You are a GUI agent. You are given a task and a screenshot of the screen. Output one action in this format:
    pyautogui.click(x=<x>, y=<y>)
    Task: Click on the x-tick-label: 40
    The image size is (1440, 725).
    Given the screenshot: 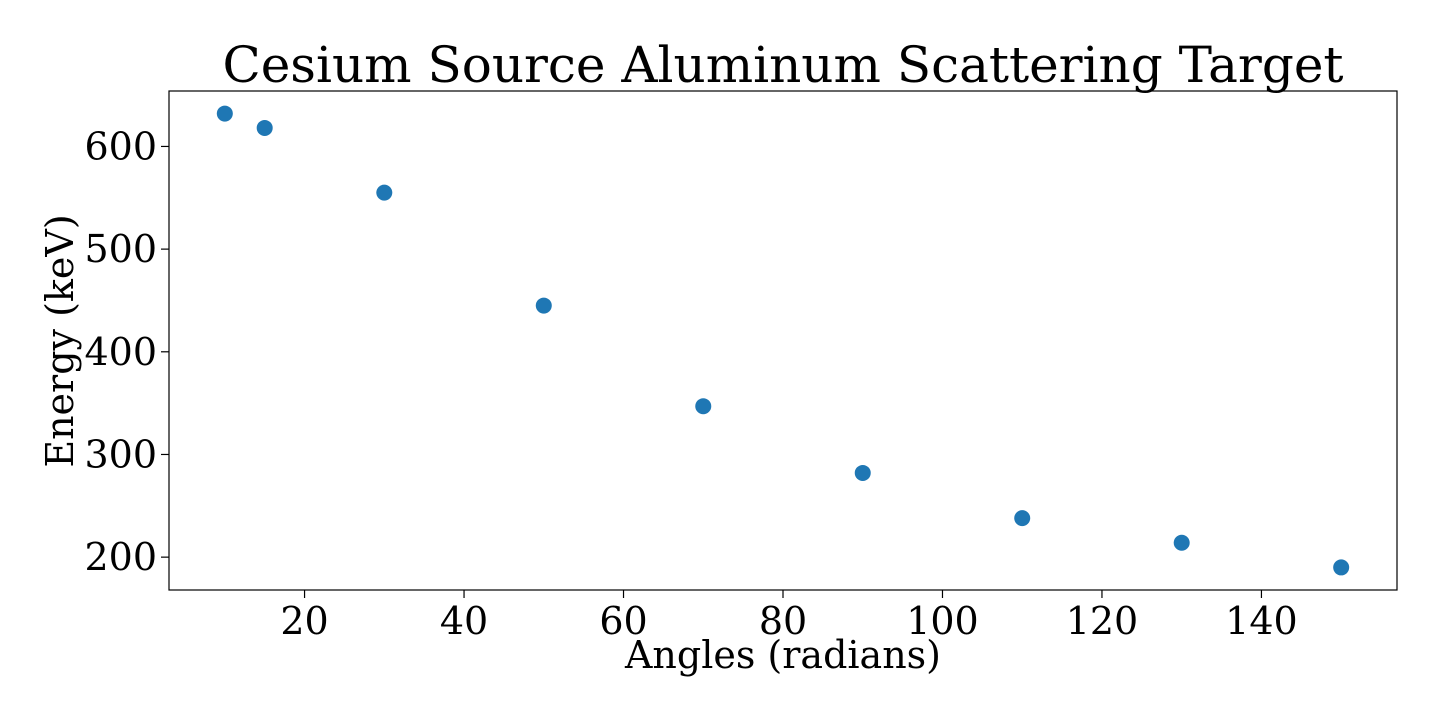 What is the action you would take?
    pyautogui.click(x=464, y=621)
    